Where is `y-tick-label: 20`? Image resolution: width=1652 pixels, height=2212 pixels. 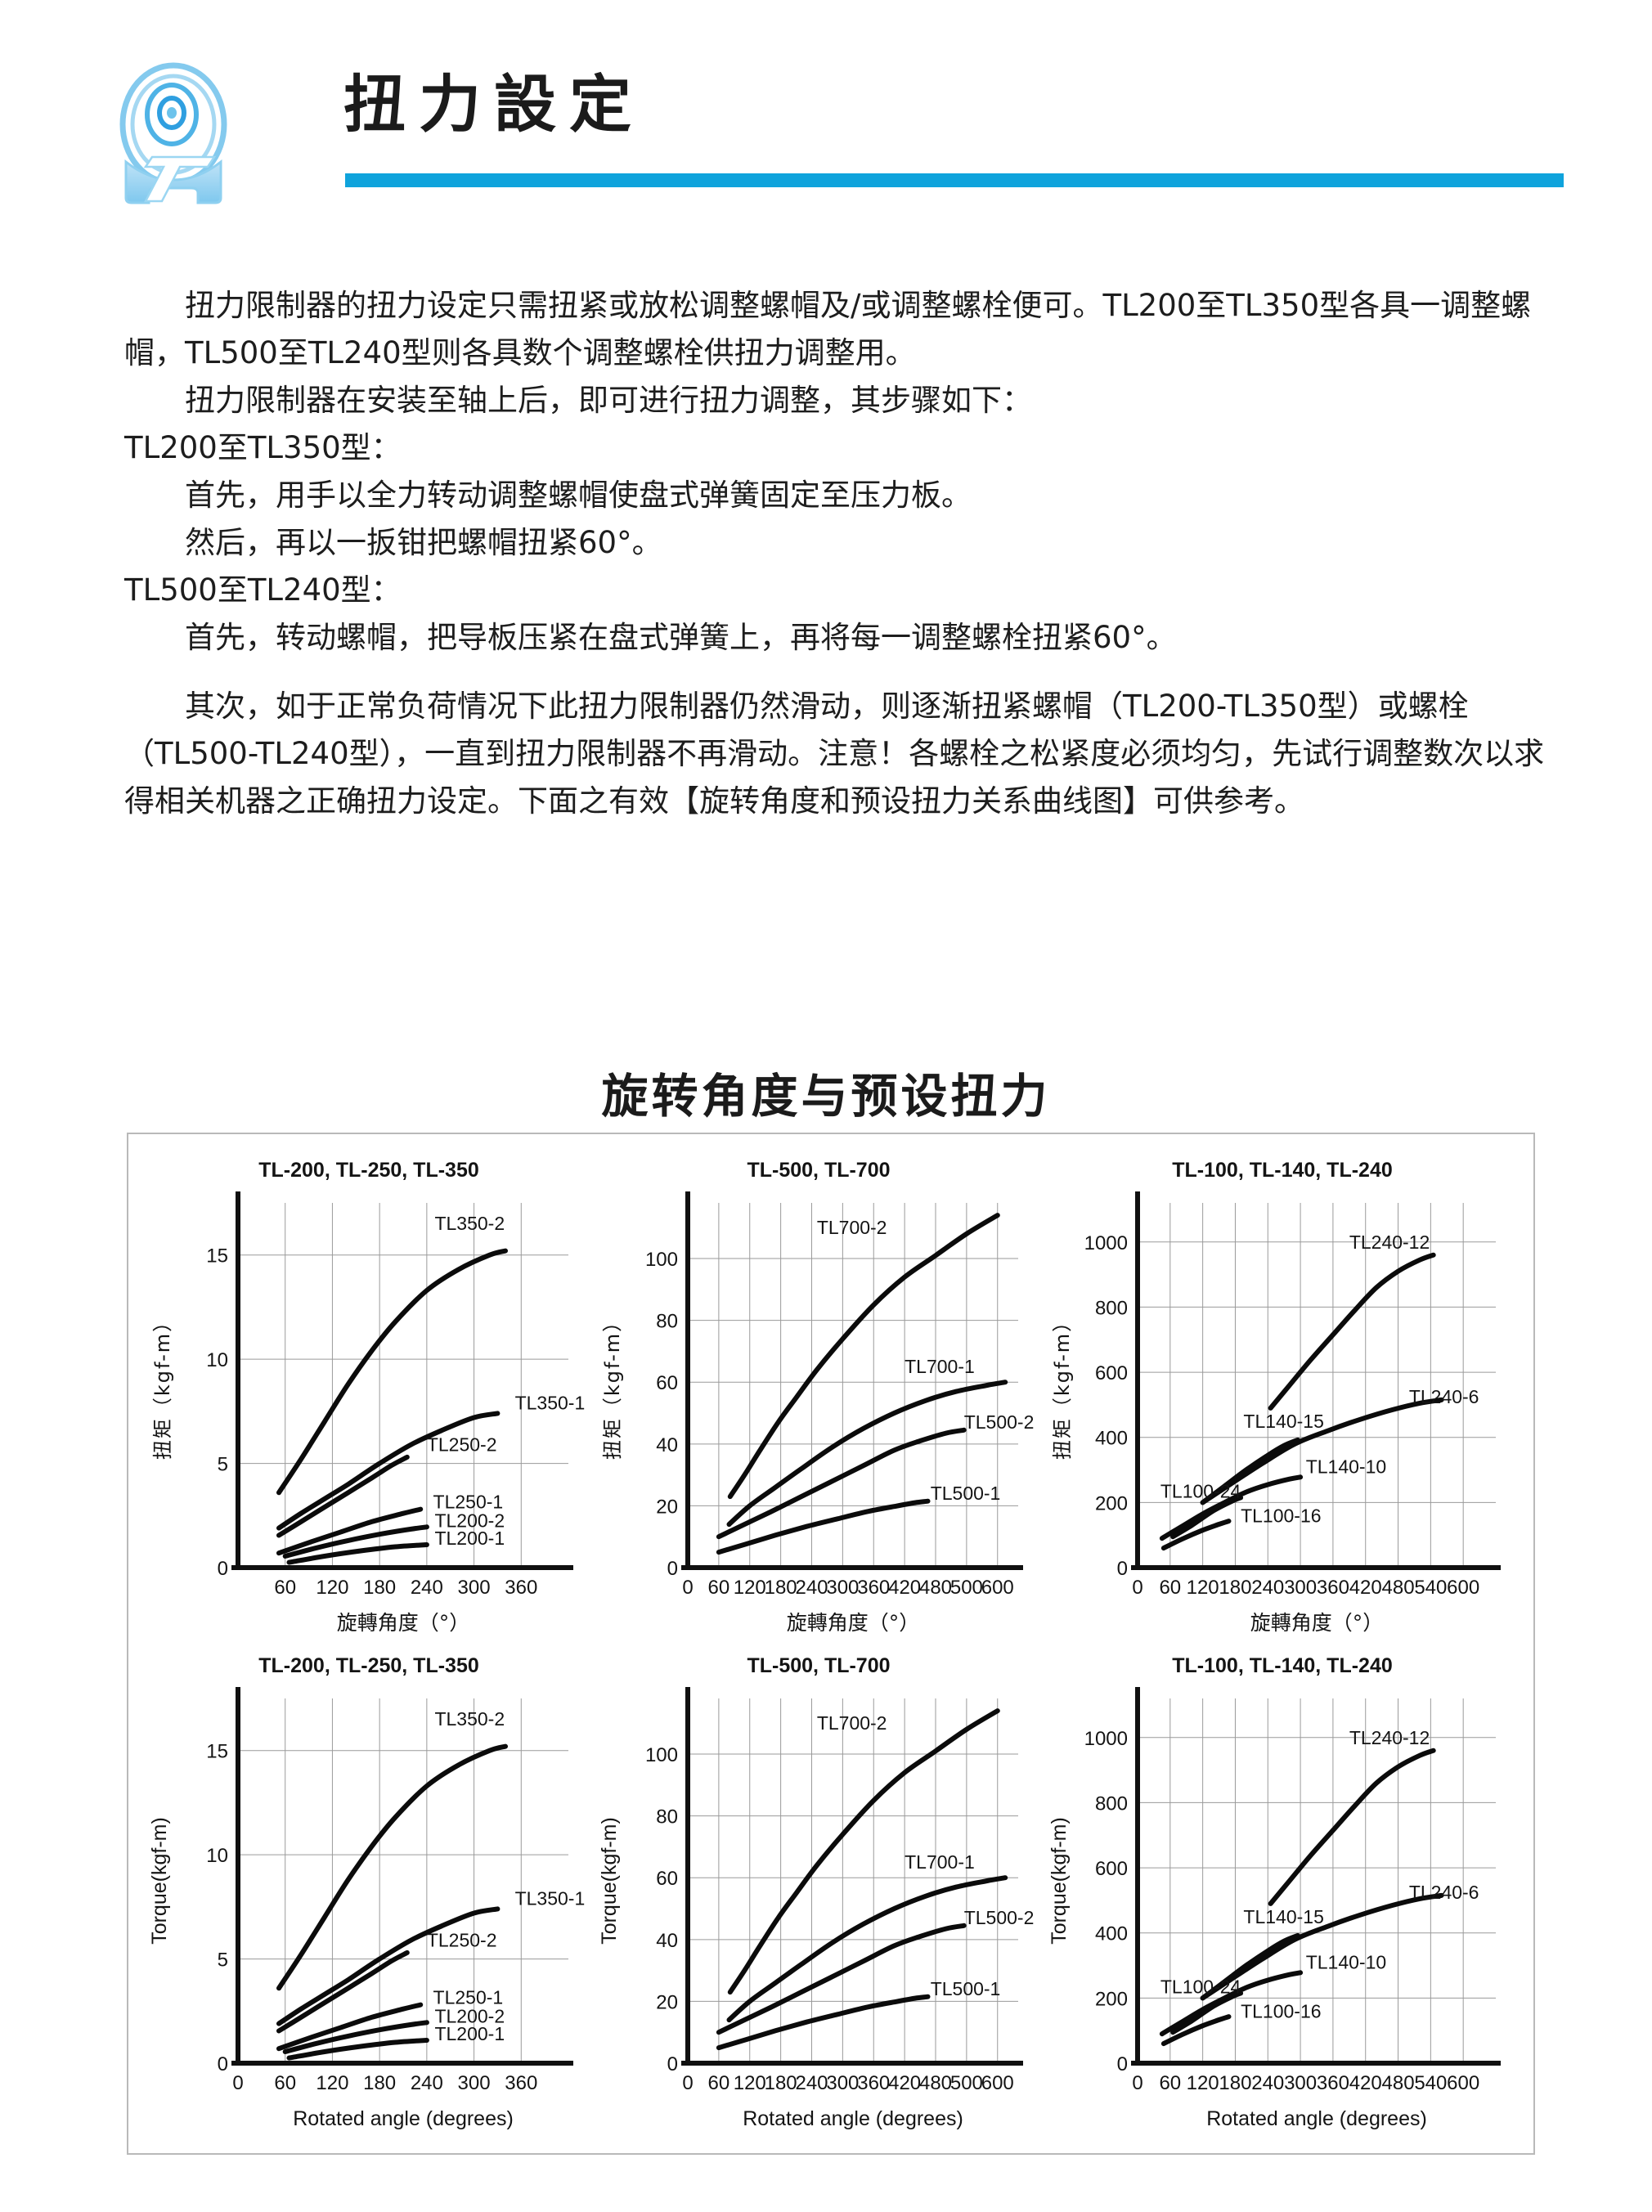 y-tick-label: 20 is located at coordinates (667, 1507).